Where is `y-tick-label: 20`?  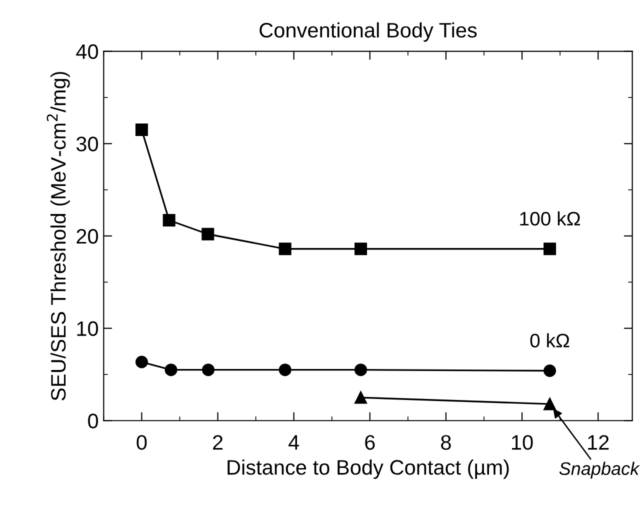
y-tick-label: 20 is located at coordinates (87, 236).